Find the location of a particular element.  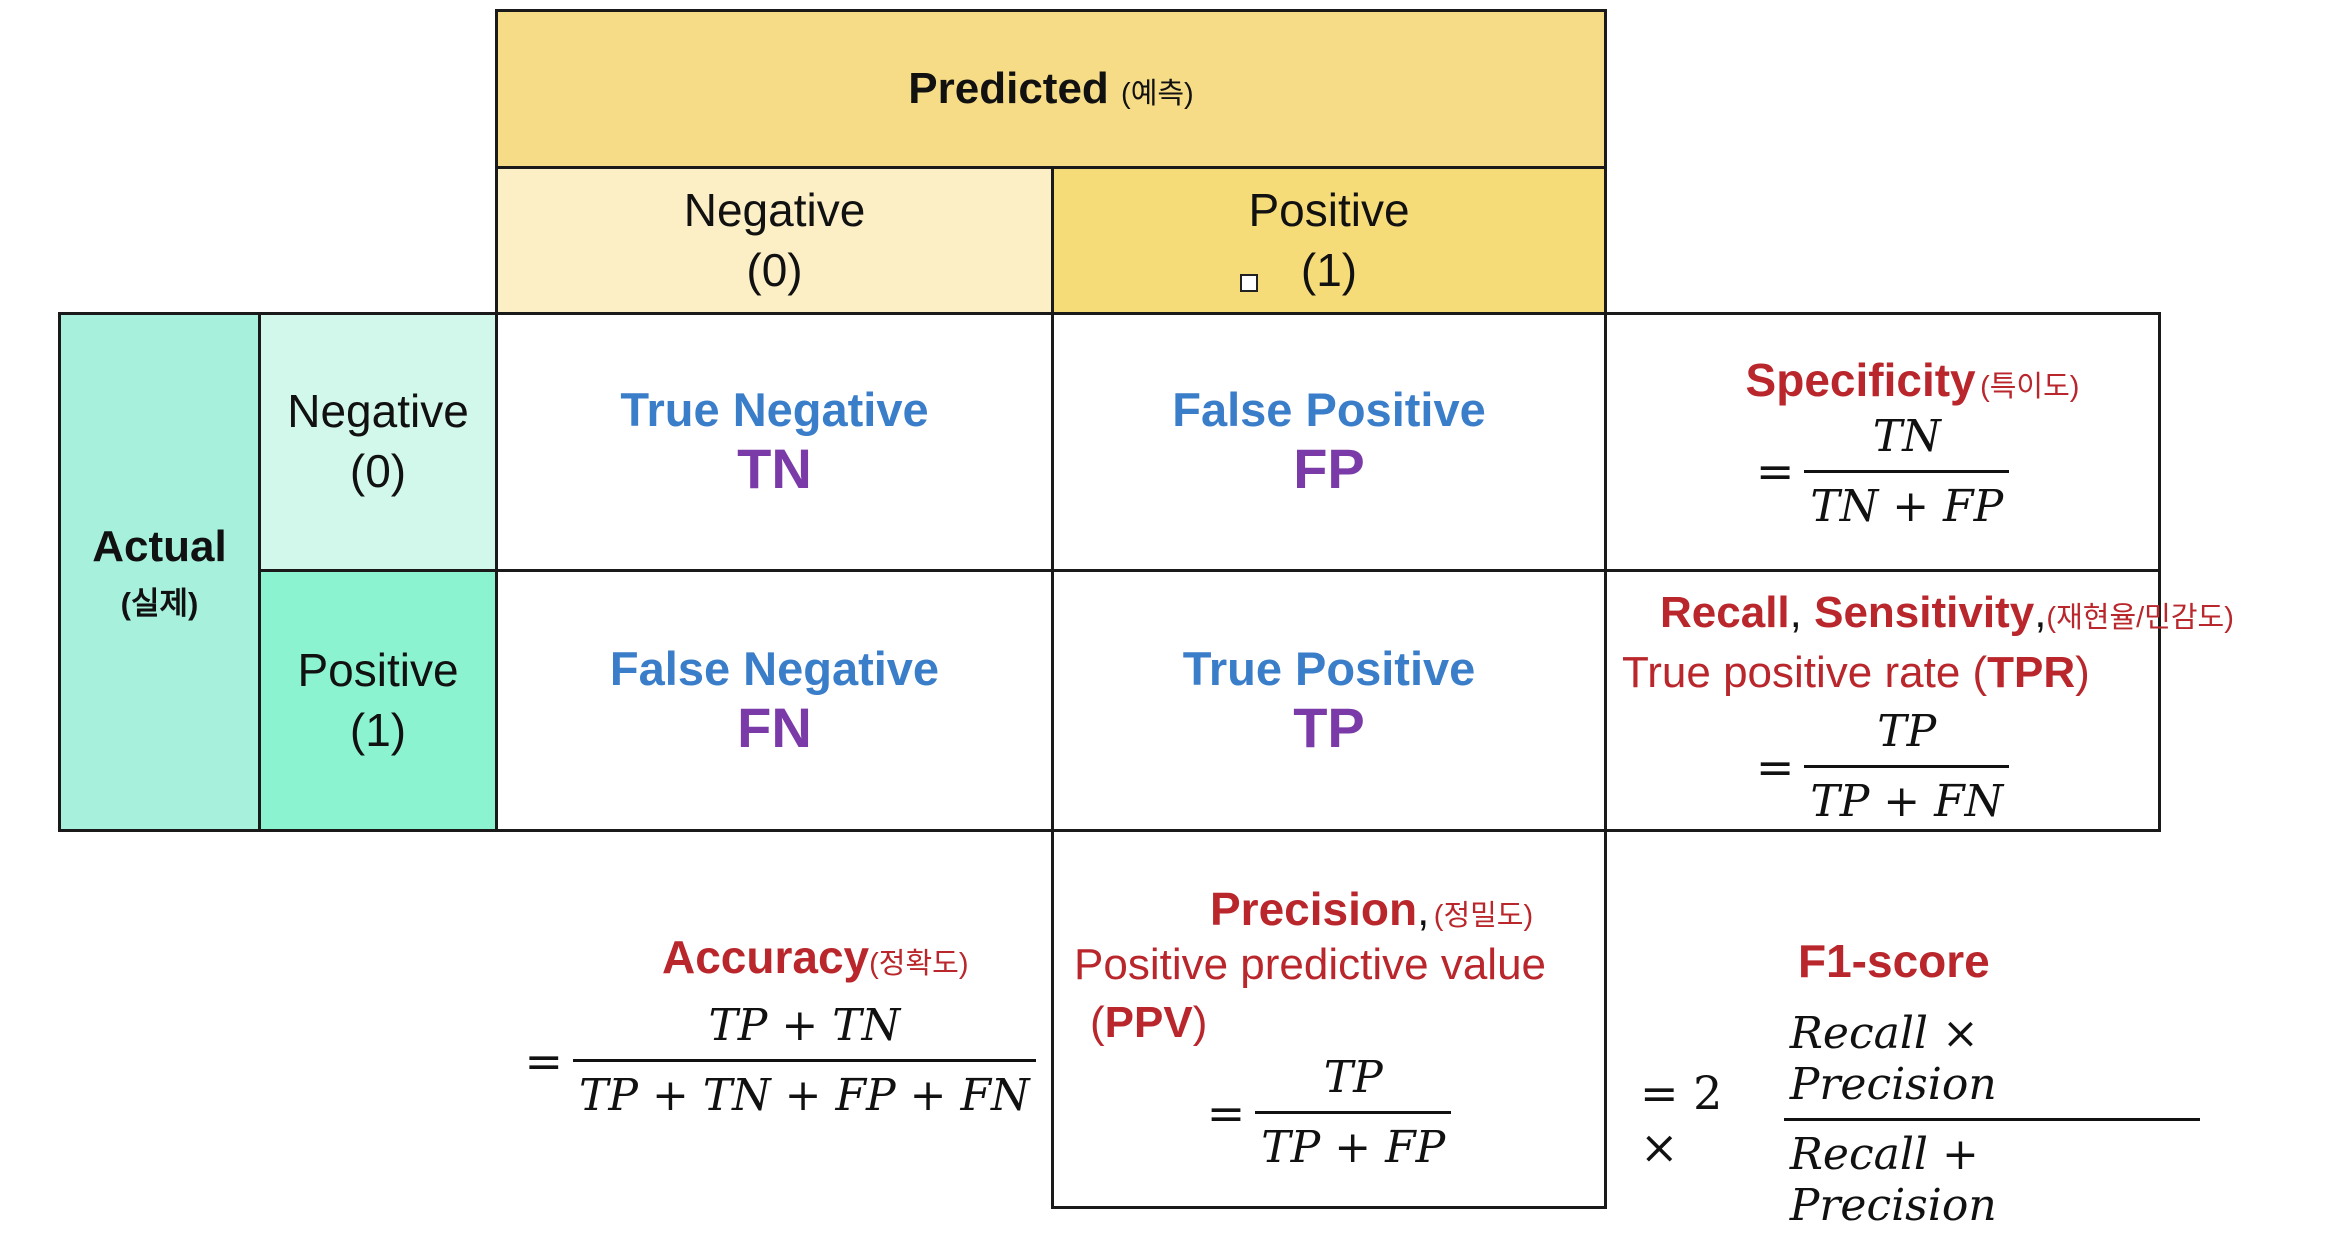

recall-title-a: Recall is located at coordinates (1725, 612).